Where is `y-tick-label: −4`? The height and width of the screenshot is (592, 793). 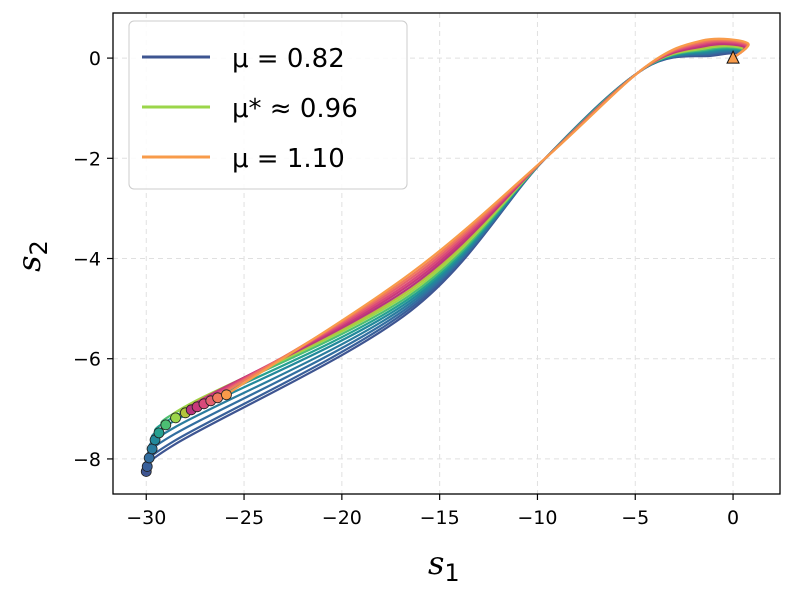
y-tick-label: −4 is located at coordinates (87, 260).